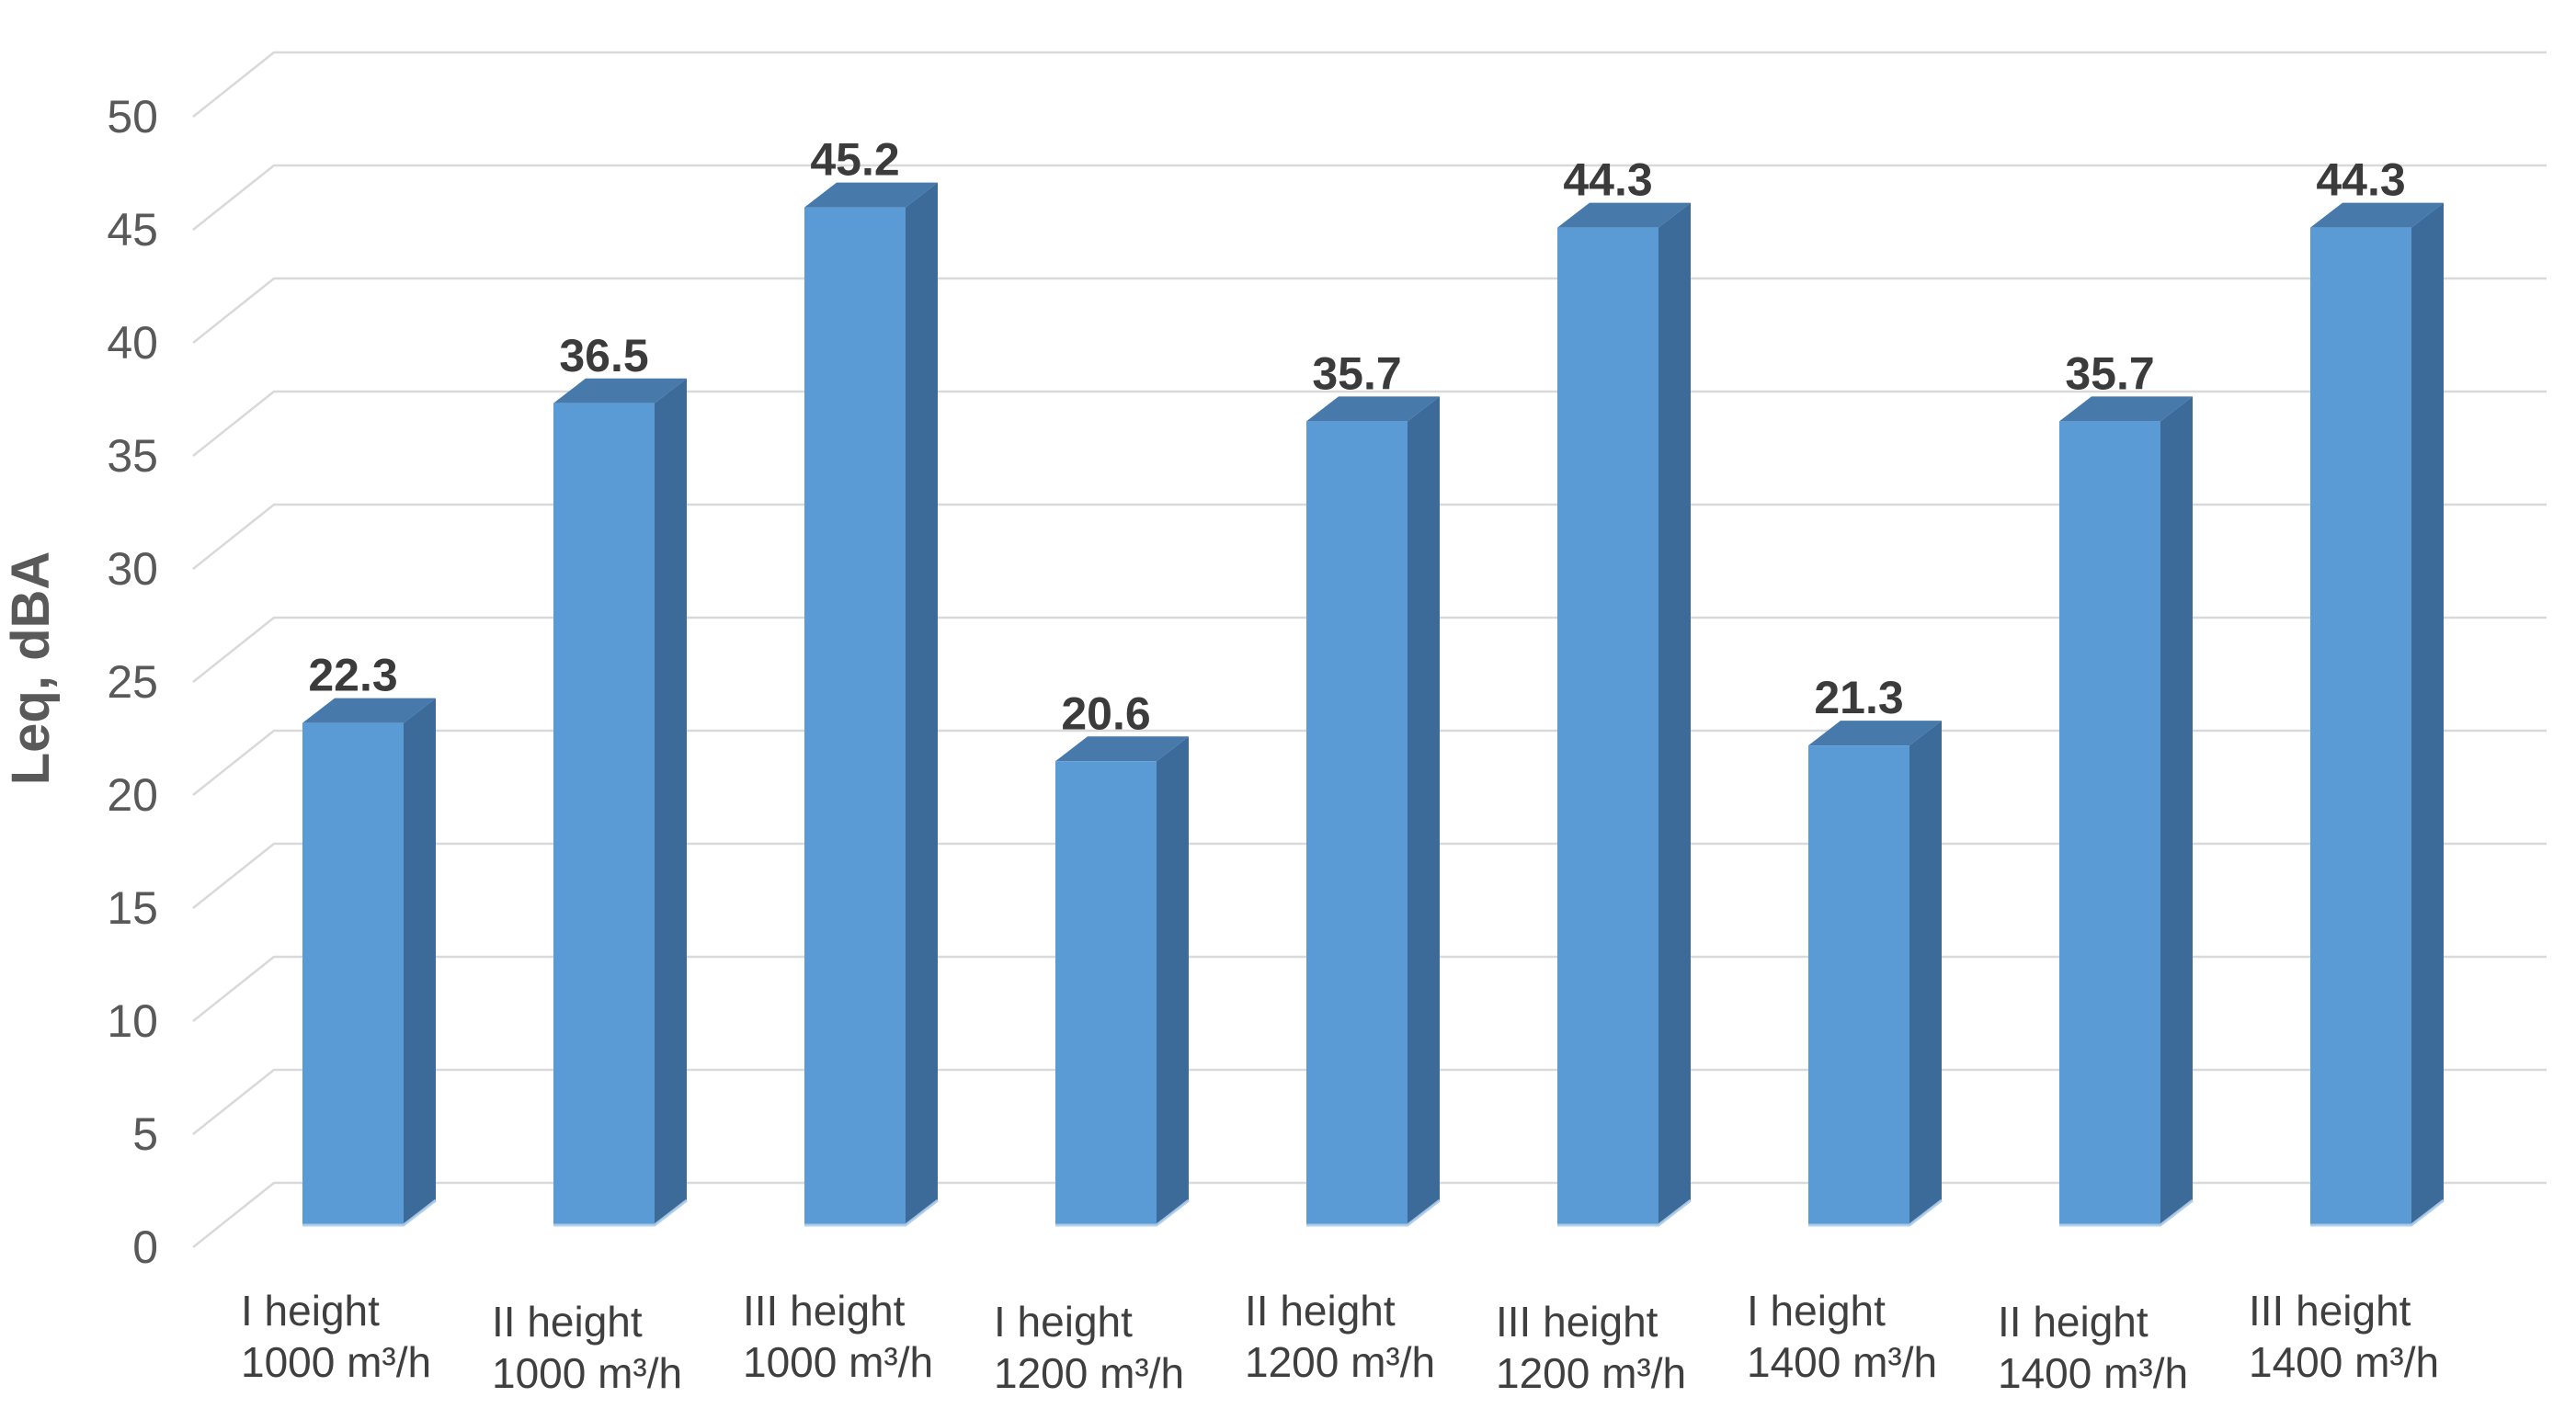 This screenshot has height=1420, width=2576. What do you see at coordinates (1858, 697) in the screenshot?
I see `bar-value-label: 21.3` at bounding box center [1858, 697].